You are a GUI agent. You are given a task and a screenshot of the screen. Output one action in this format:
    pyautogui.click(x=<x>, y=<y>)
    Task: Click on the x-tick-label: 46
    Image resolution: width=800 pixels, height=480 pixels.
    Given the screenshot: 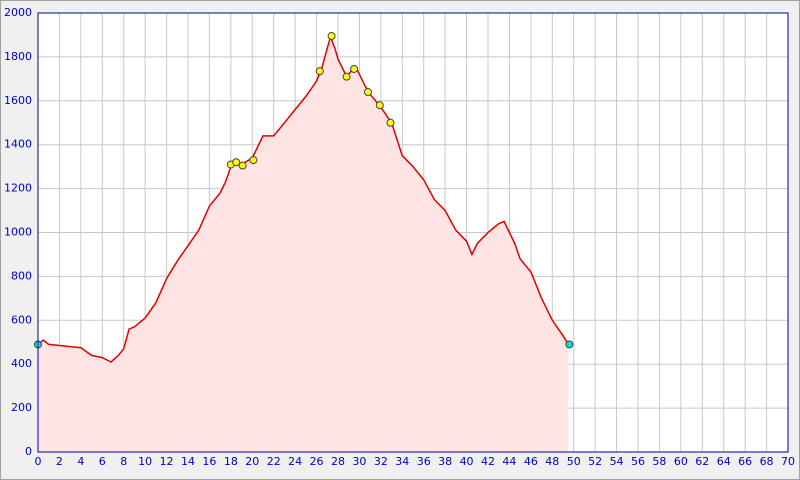 What is the action you would take?
    pyautogui.click(x=531, y=461)
    